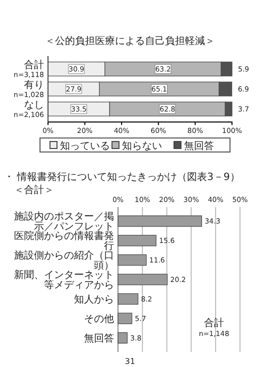  What do you see at coordinates (122, 177) in the screenshot?
I see `chart-title: ・ 情報書発行について知ったきっかけ（図表3－9）` at bounding box center [122, 177].